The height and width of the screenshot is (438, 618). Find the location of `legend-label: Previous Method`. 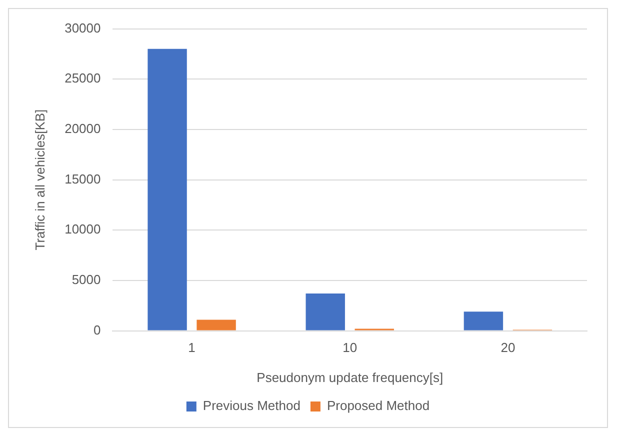

legend-label: Previous Method is located at coordinates (251, 406).